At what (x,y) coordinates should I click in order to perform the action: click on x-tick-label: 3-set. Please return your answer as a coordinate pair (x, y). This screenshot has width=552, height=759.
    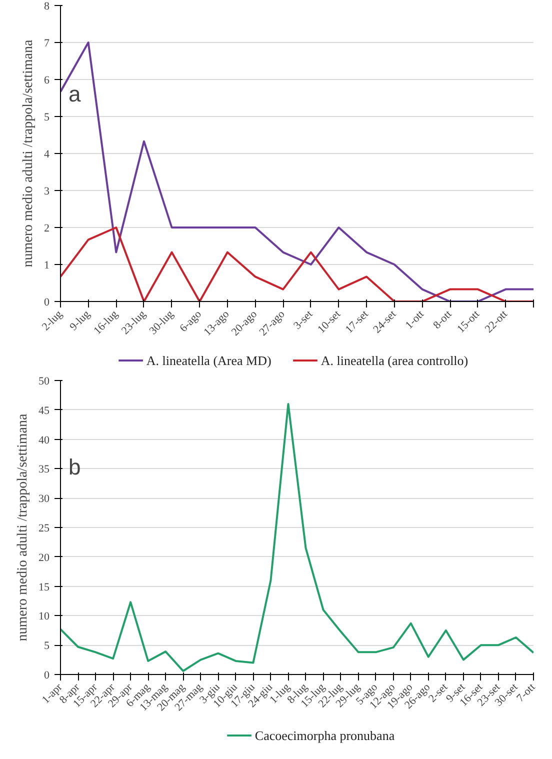
    Looking at the image, I should click on (304, 320).